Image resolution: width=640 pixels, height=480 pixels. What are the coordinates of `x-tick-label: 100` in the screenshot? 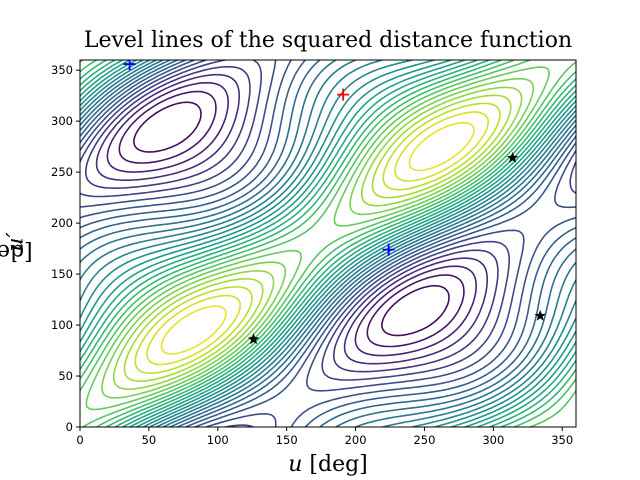 It's located at (218, 440).